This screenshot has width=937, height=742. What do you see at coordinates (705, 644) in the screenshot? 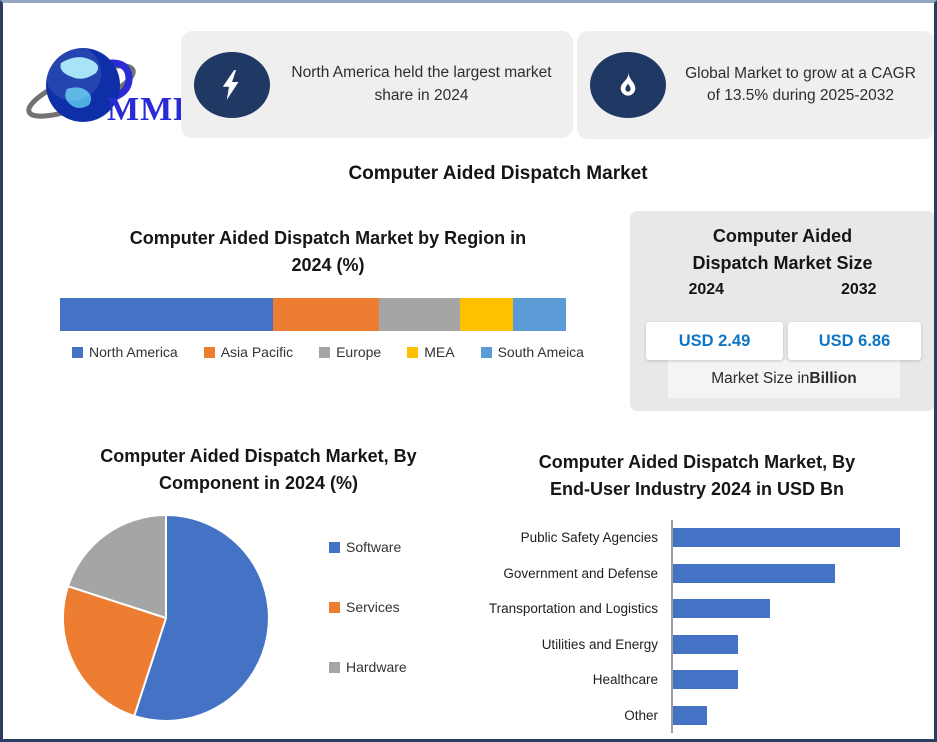
I see `bar-utilities-and-energy` at bounding box center [705, 644].